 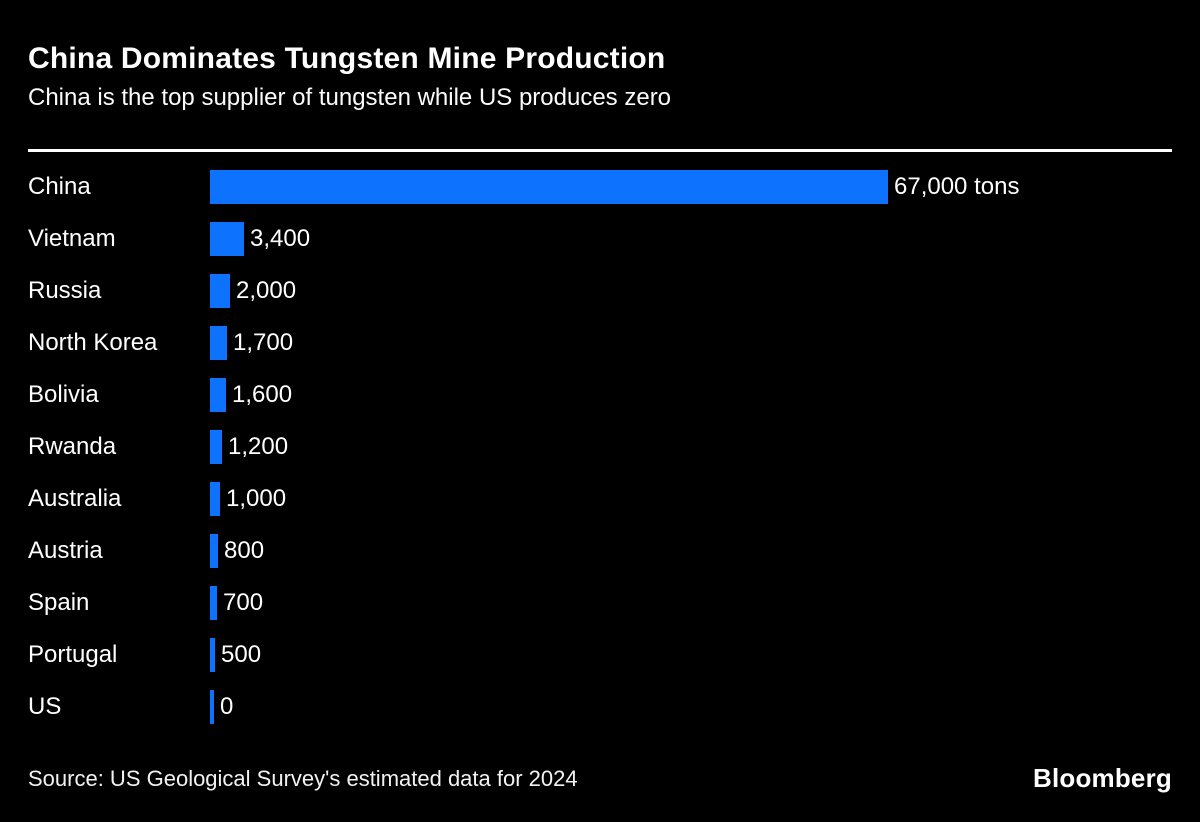 I want to click on chart-title: China Dominates Tungsten Mine Production, so click(x=347, y=58).